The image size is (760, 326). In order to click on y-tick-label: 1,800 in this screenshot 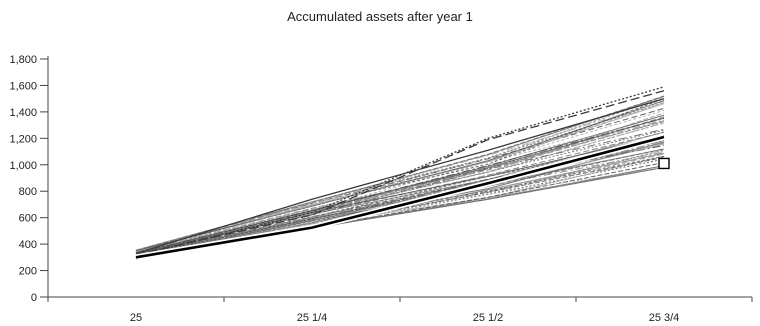, I will do `click(23, 60)`.